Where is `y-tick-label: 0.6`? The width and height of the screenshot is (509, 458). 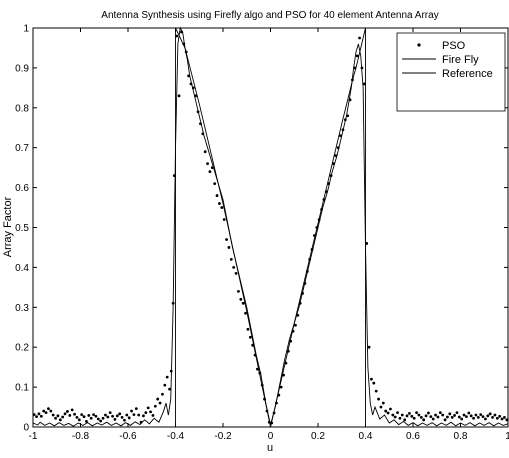 y-tick-label: 0.6 is located at coordinates (22, 188).